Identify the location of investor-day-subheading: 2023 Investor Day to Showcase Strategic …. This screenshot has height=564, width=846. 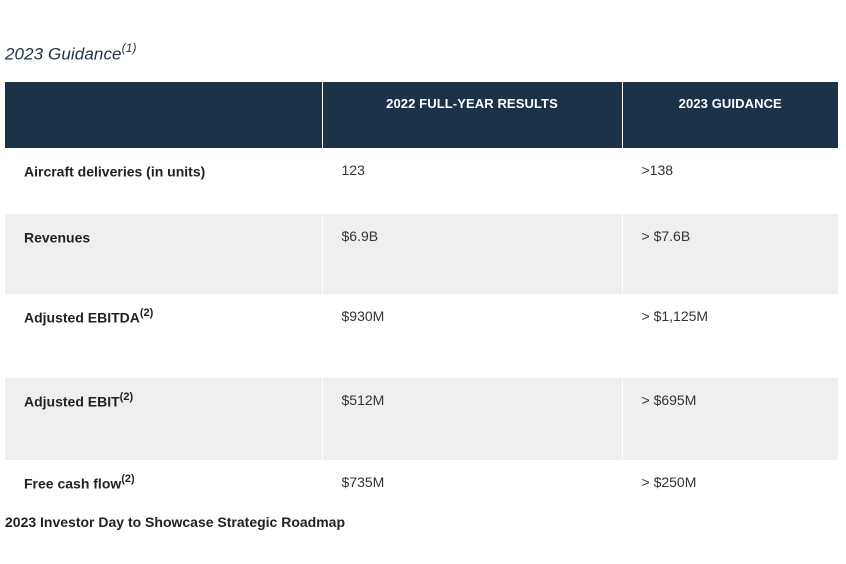
(175, 522).